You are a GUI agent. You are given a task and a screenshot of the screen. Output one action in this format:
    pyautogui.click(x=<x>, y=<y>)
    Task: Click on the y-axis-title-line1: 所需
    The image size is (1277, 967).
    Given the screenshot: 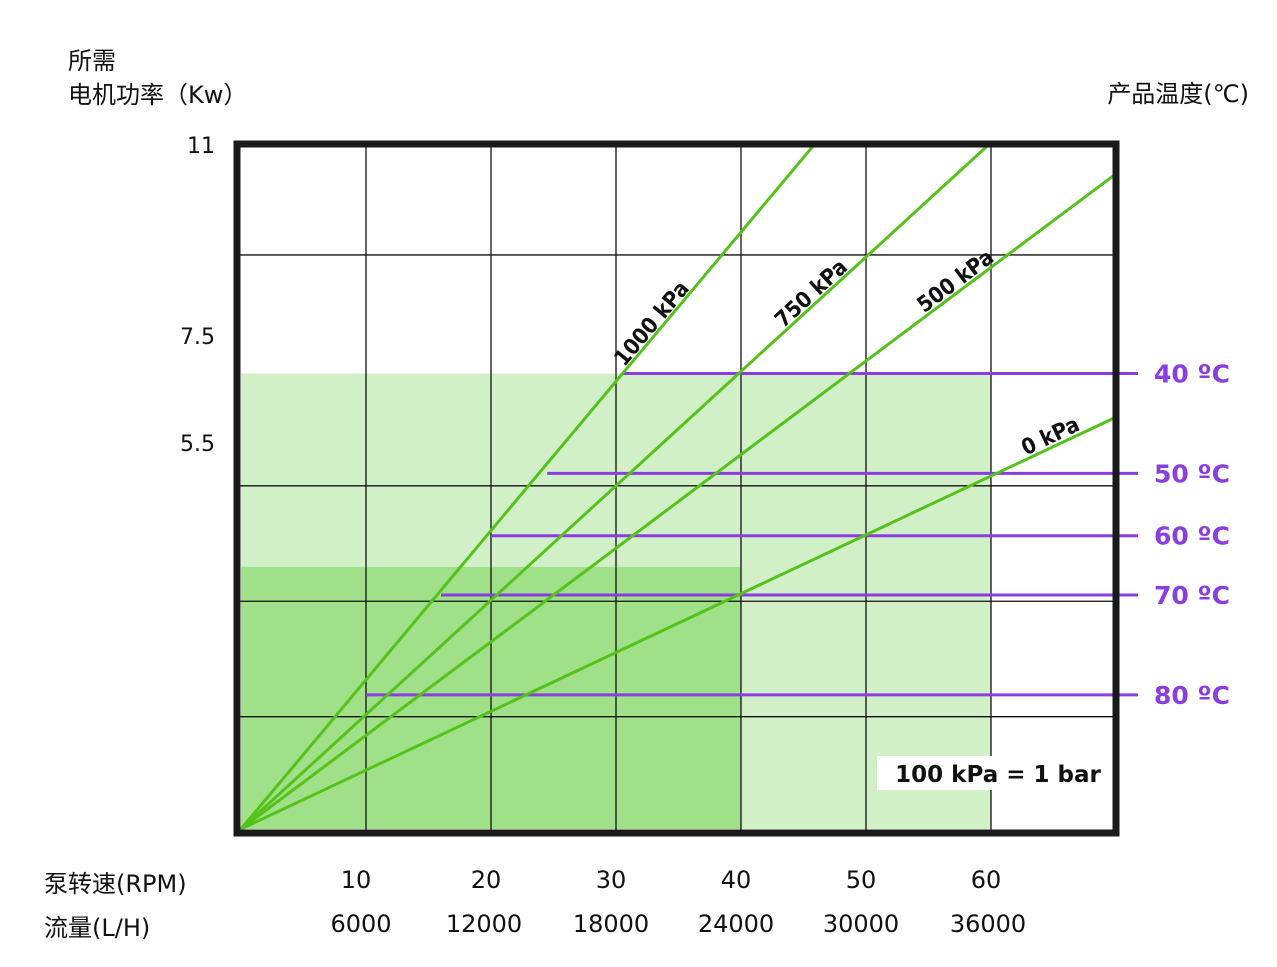 What is the action you would take?
    pyautogui.click(x=92, y=61)
    